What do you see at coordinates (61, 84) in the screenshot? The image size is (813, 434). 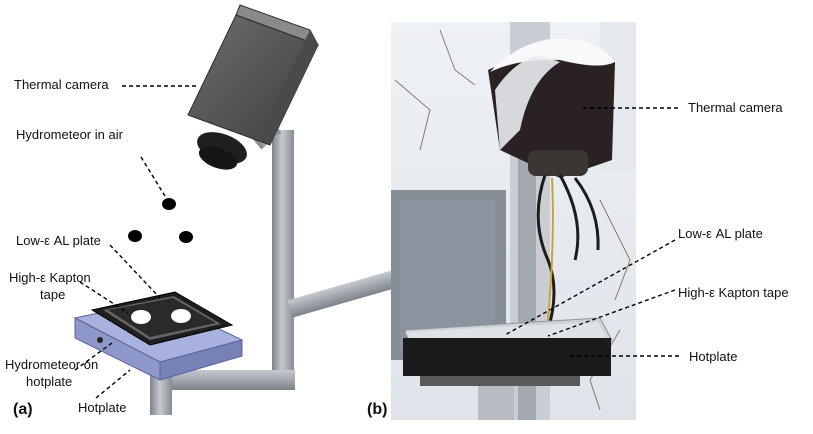 I see `label-thermal-camera-a: Thermal camera` at bounding box center [61, 84].